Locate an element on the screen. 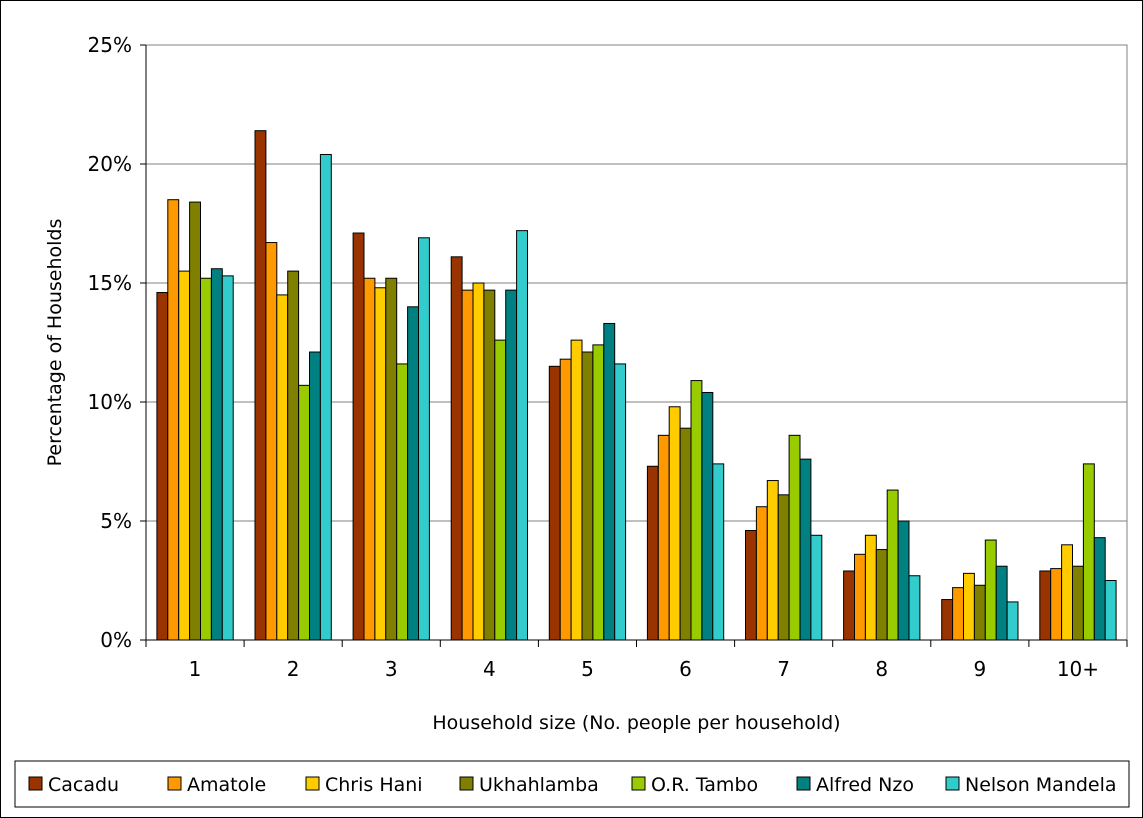 This screenshot has width=1143, height=818. bar-alfred-nzo-10plus is located at coordinates (1099, 589).